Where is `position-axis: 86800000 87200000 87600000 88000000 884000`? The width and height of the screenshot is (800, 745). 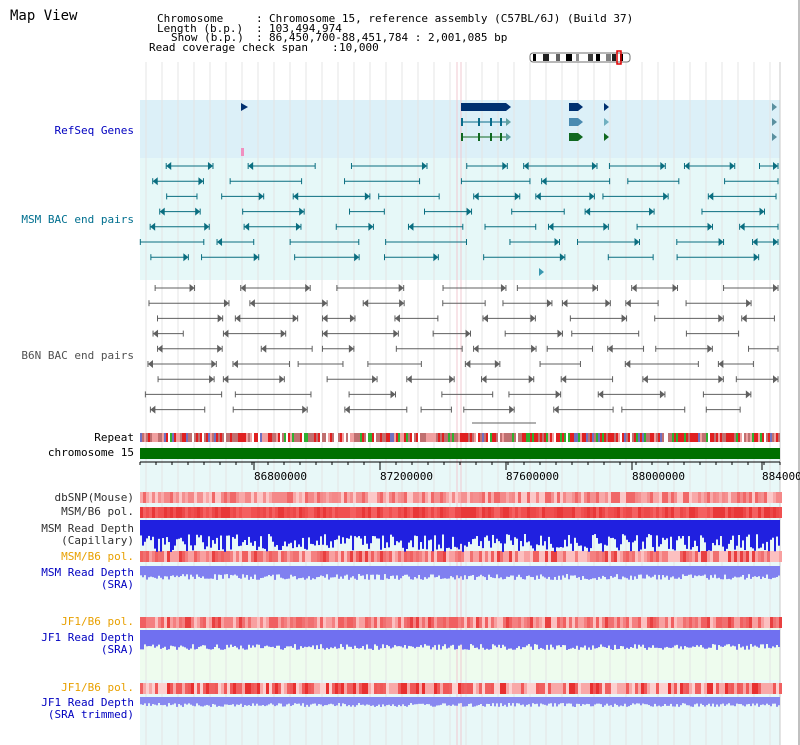
position-axis: 86800000 87200000 87600000 88000000 884000 is located at coordinates (469, 472).